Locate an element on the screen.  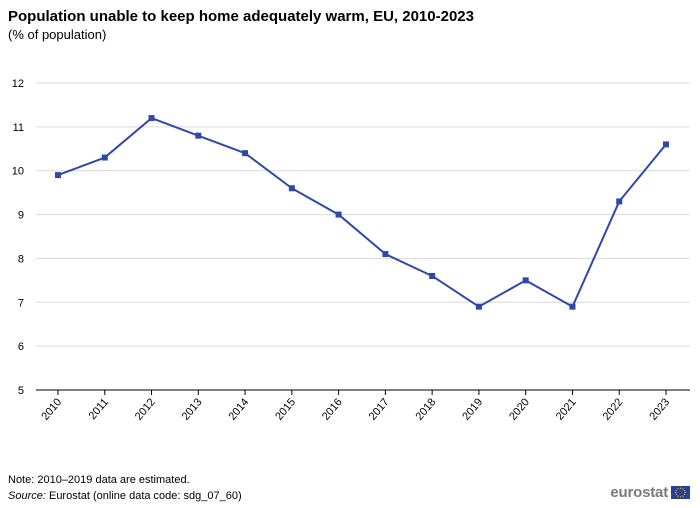
x-tick-label: 2022 is located at coordinates (613, 409).